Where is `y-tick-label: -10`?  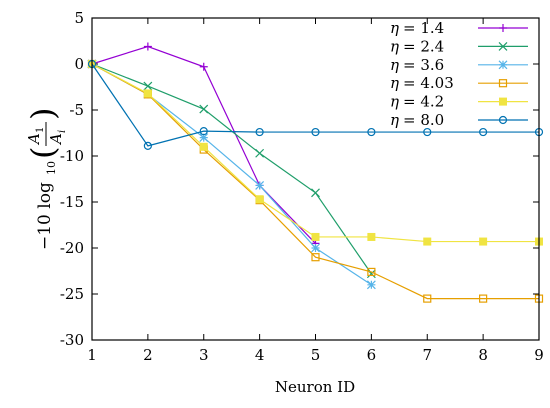
y-tick-label: -10 is located at coordinates (72, 156).